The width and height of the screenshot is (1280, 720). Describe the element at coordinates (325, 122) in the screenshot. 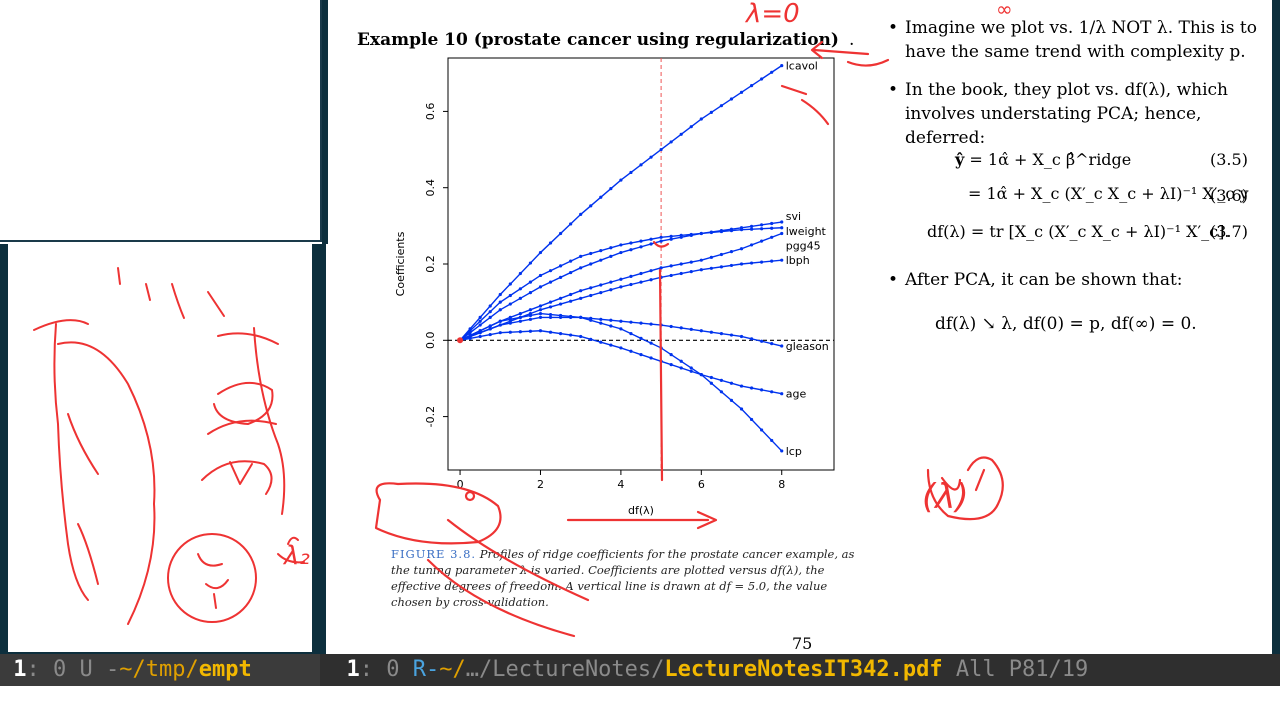

I see `window-divider` at that location.